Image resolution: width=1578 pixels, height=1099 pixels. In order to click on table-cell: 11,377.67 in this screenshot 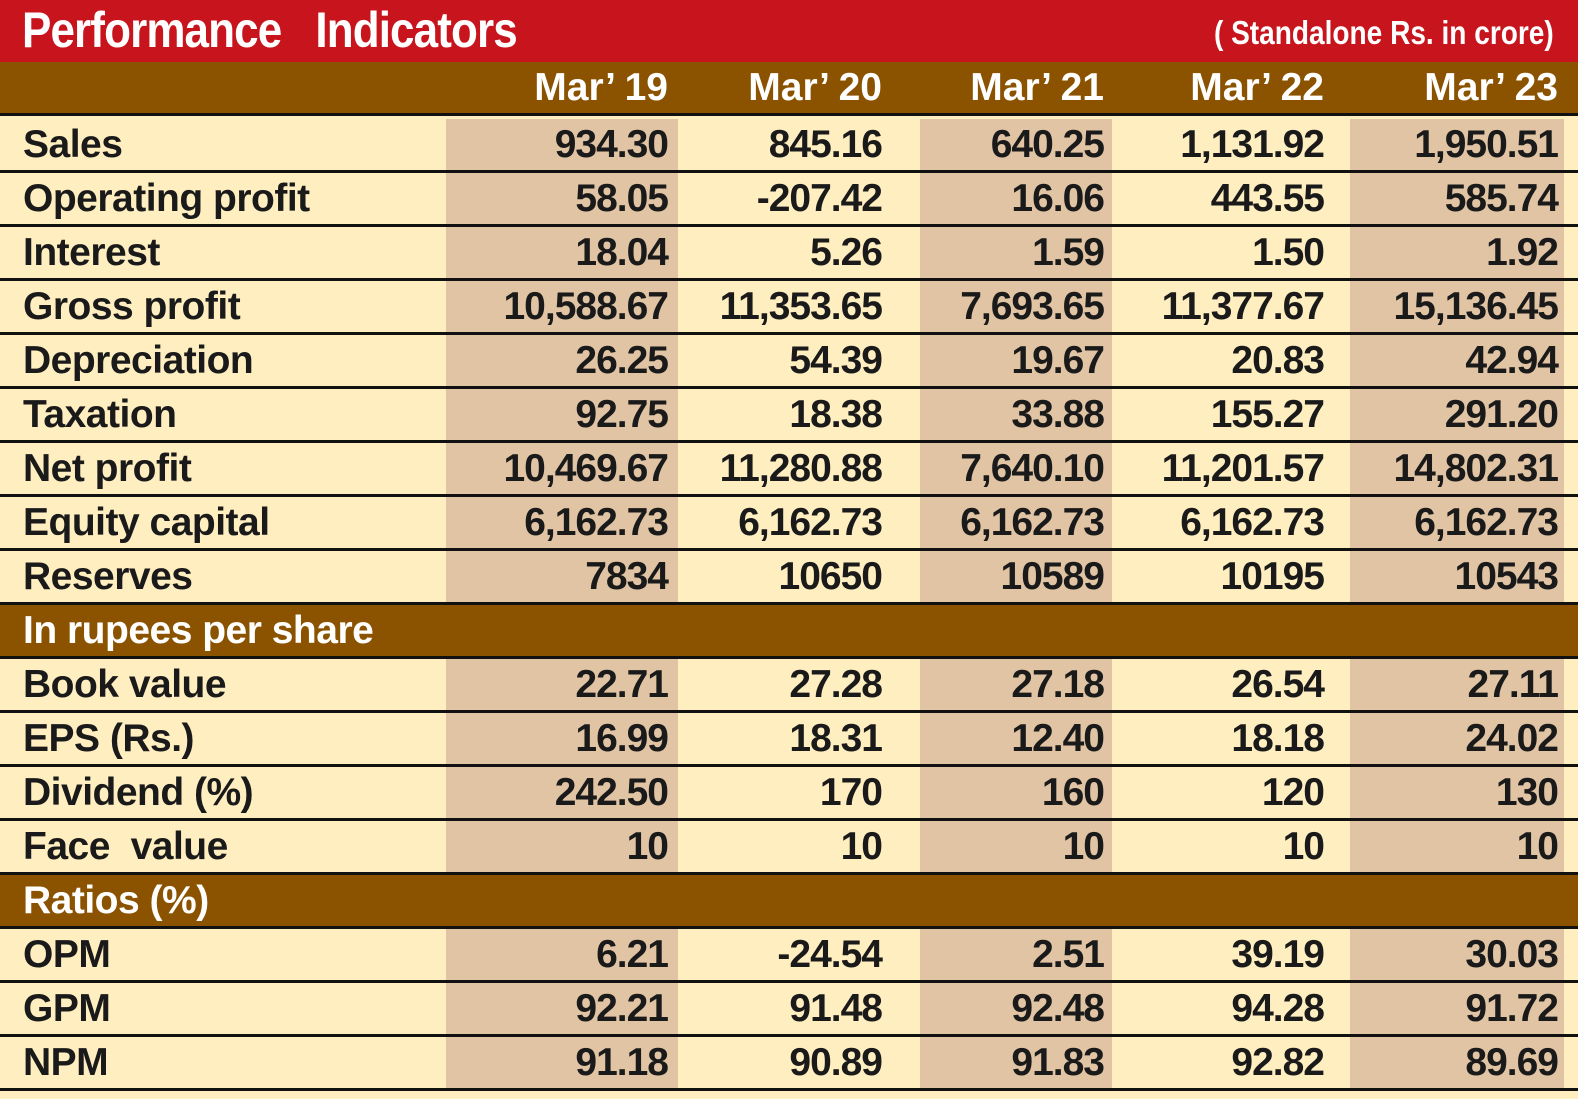, I will do `click(1243, 306)`.